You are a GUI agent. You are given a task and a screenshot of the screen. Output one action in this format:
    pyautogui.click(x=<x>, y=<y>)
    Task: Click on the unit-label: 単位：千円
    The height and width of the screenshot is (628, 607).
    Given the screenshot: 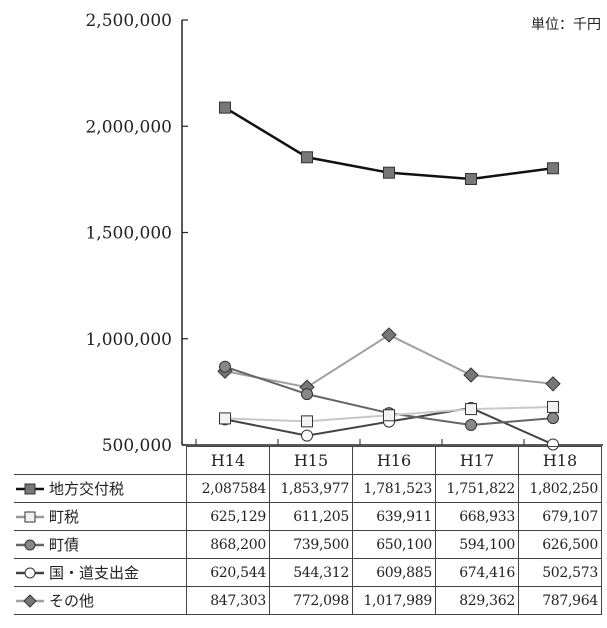 What is the action you would take?
    pyautogui.click(x=566, y=25)
    